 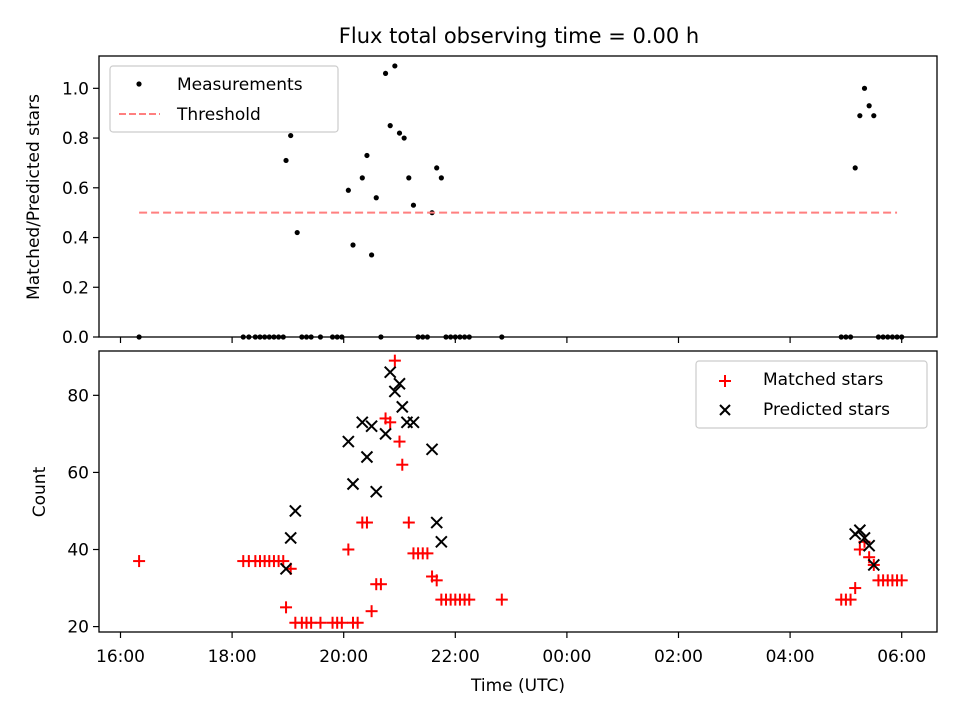 What do you see at coordinates (40, 491) in the screenshot?
I see `bottom-y-axis-label: Count` at bounding box center [40, 491].